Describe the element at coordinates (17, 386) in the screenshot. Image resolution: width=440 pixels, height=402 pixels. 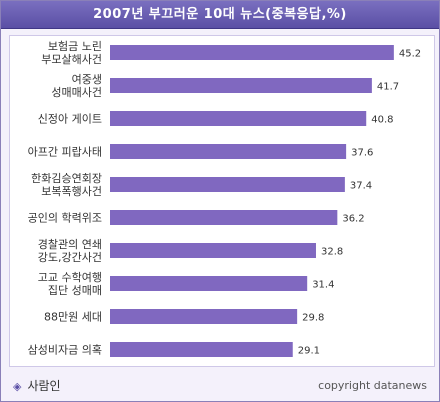
I see `diamond-icon: ◈` at that location.